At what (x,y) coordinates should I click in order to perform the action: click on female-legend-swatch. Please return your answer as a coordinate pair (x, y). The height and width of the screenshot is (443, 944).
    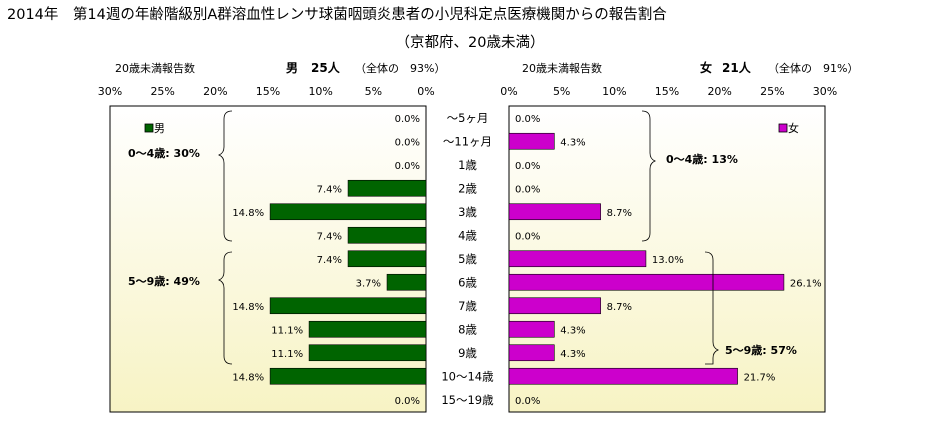
    Looking at the image, I should click on (783, 128).